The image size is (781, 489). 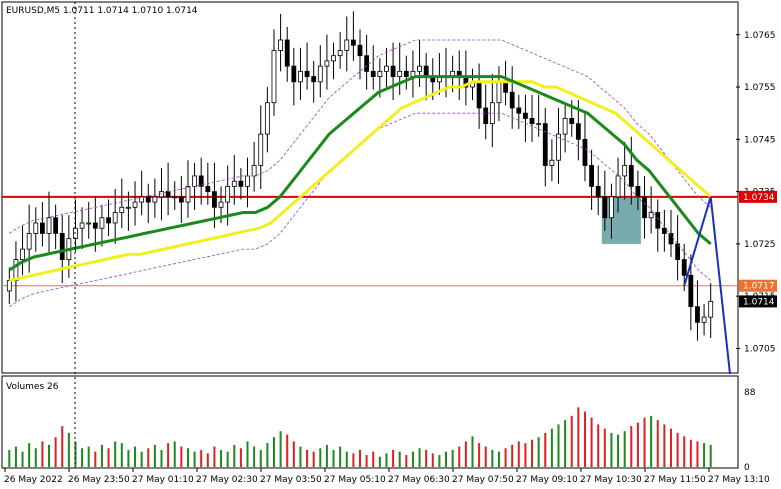 I want to click on price-tick-label: 1.0725, so click(x=760, y=245).